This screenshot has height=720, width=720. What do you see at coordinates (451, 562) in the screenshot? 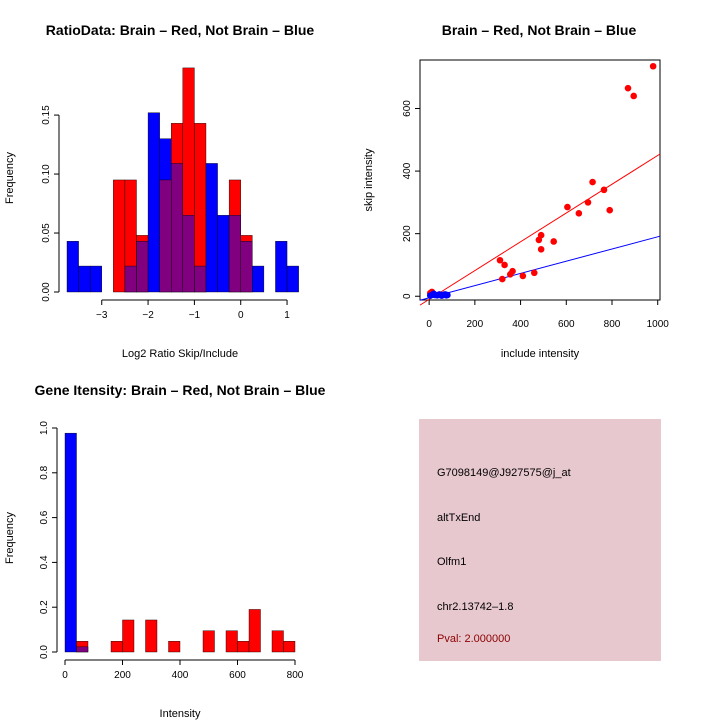
I see `gene-name-text: Olfm1` at bounding box center [451, 562].